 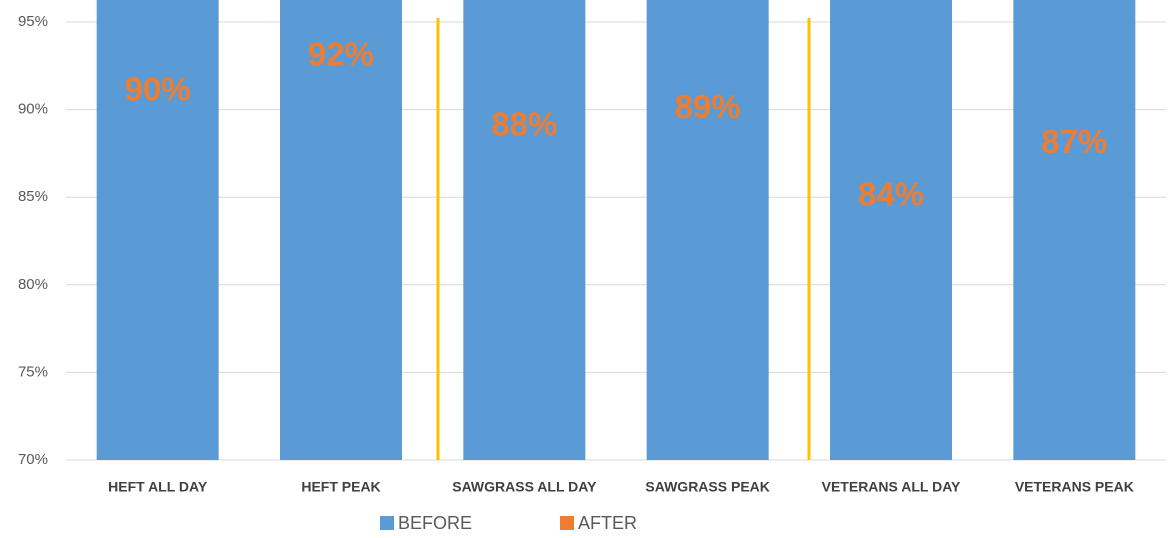 I want to click on y-tick-label: 85%, so click(x=33, y=196).